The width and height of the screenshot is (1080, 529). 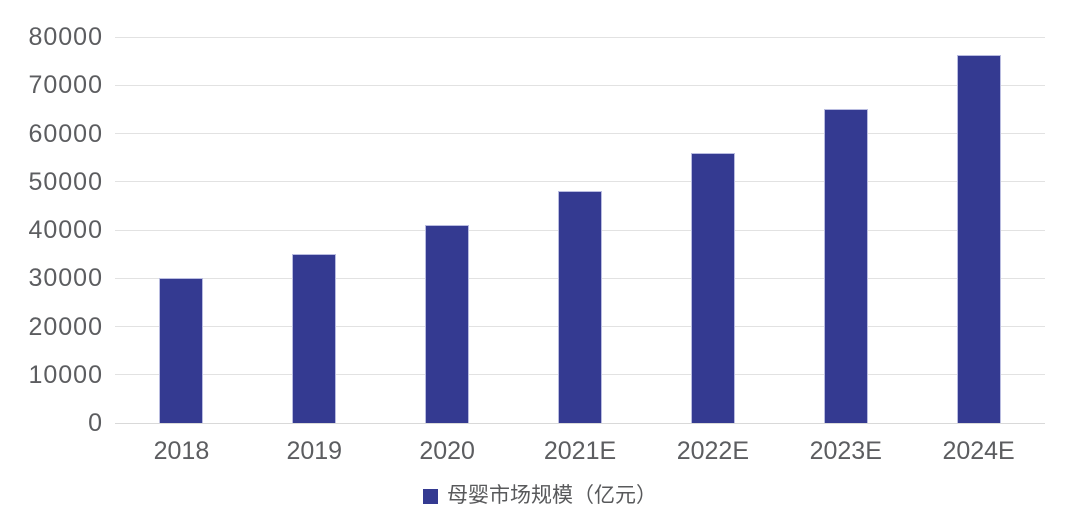 What do you see at coordinates (181, 350) in the screenshot?
I see `bar-2018` at bounding box center [181, 350].